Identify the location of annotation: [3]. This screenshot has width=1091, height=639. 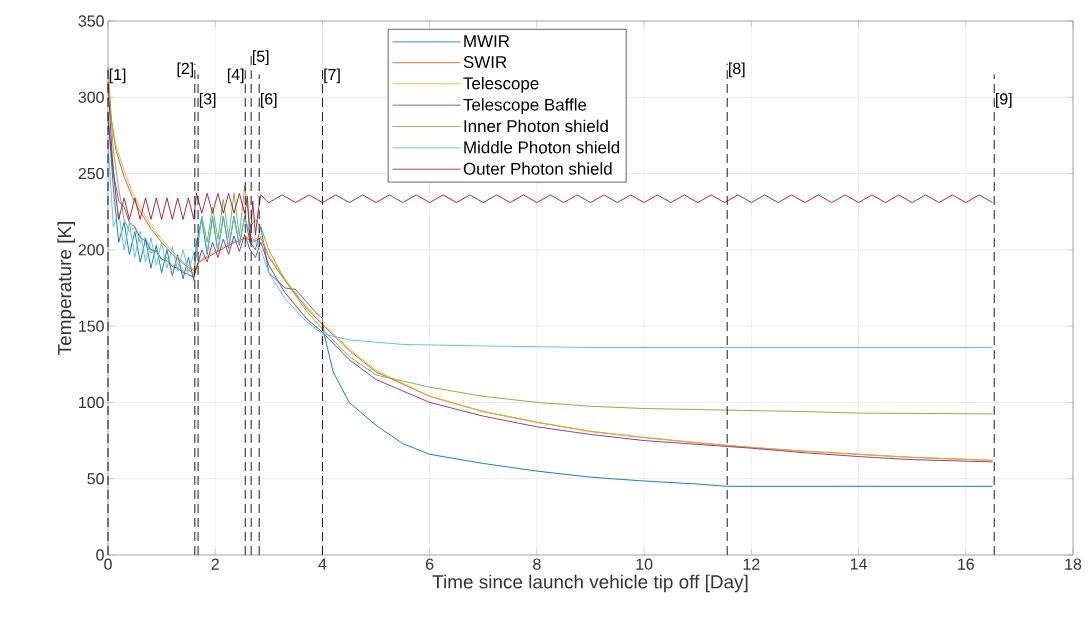
(207, 100).